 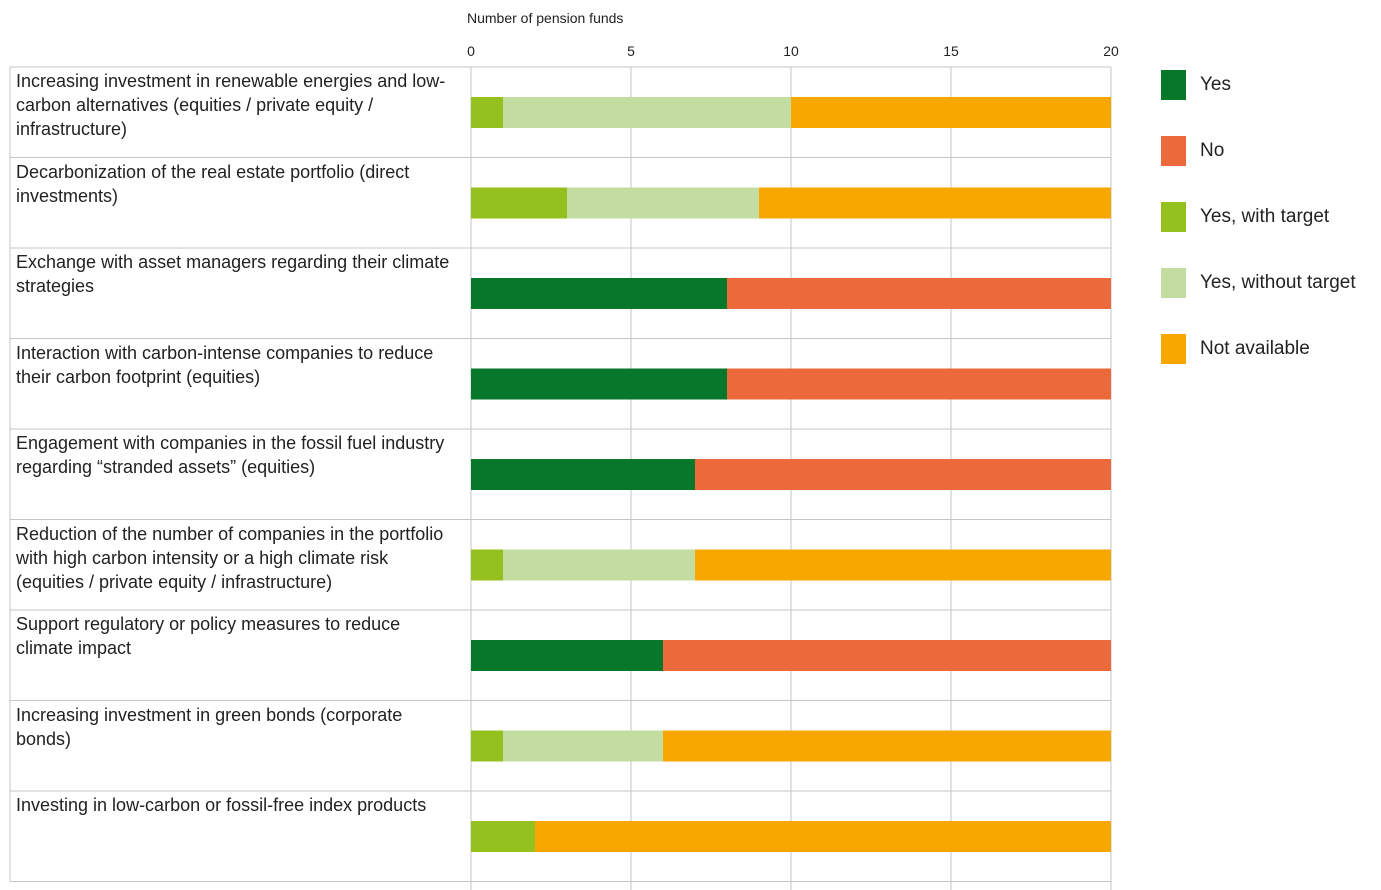 What do you see at coordinates (1215, 84) in the screenshot?
I see `legend-label: Yes` at bounding box center [1215, 84].